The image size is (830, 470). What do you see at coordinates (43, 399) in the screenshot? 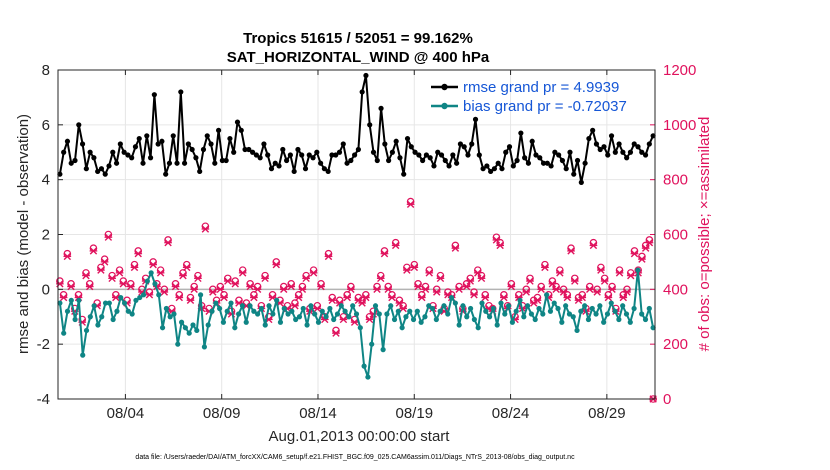
I see `y-left-tick-label: -4` at bounding box center [43, 399].